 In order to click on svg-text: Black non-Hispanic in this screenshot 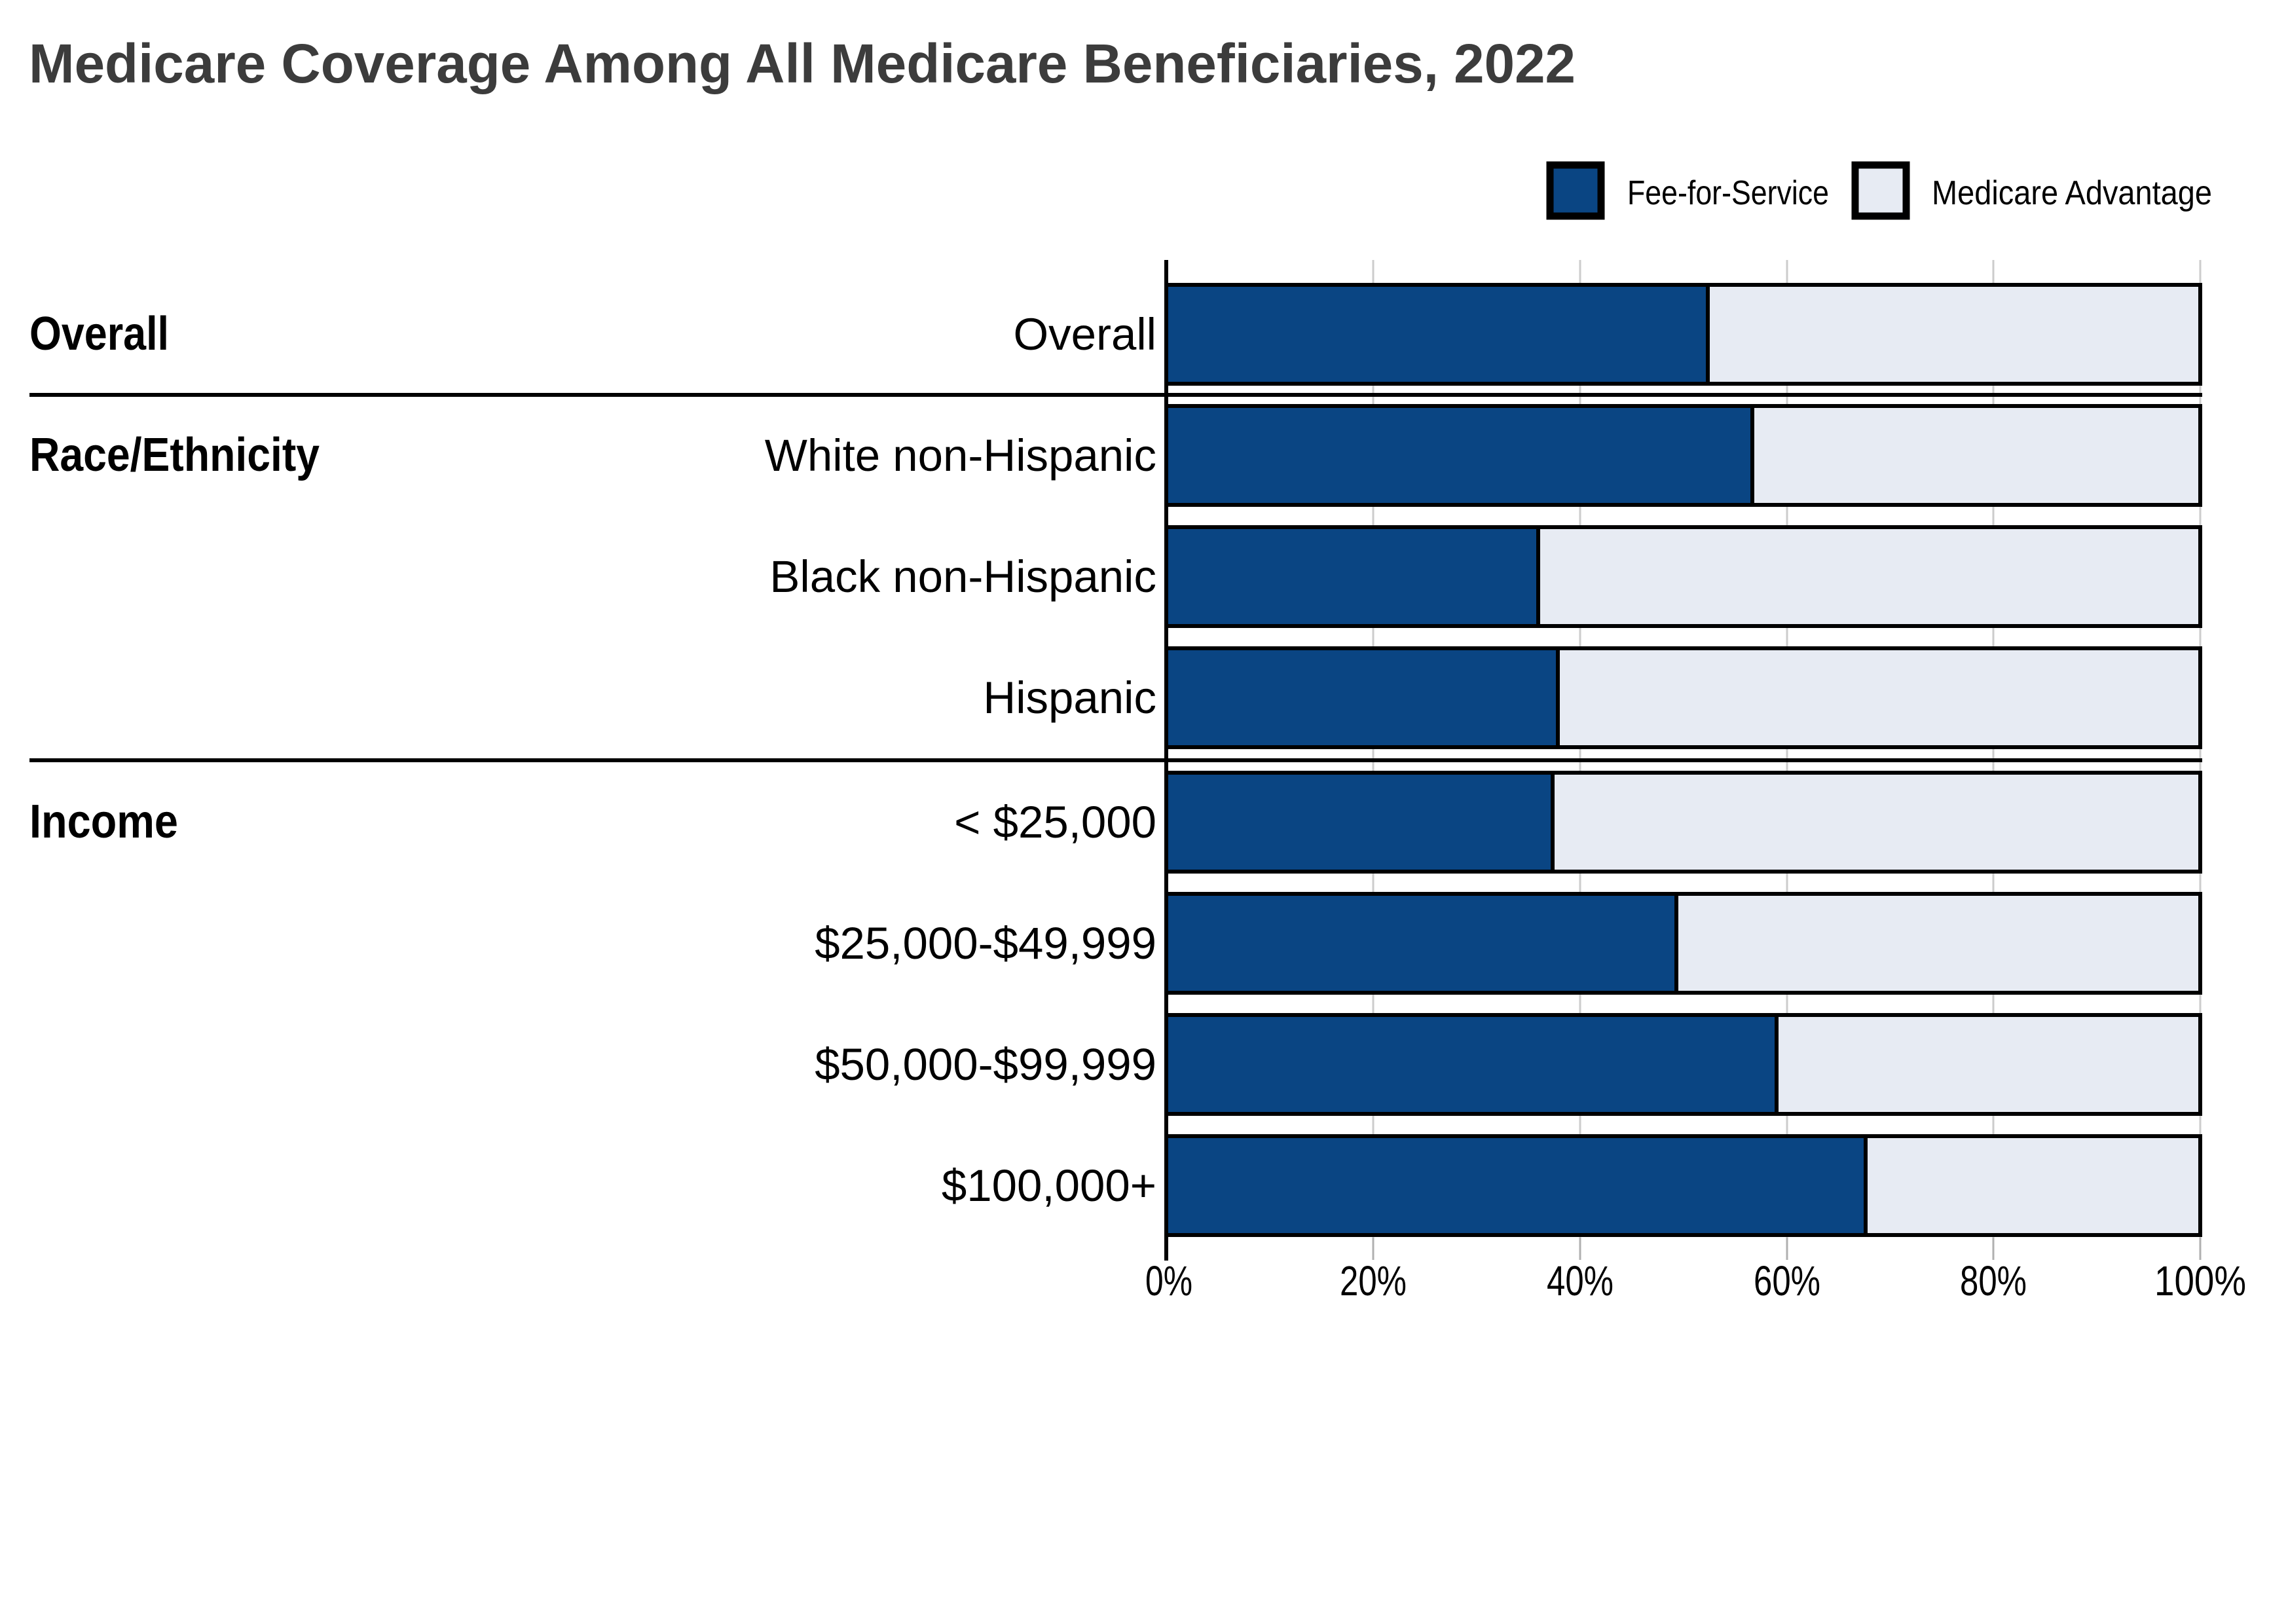, I will do `click(962, 576)`.